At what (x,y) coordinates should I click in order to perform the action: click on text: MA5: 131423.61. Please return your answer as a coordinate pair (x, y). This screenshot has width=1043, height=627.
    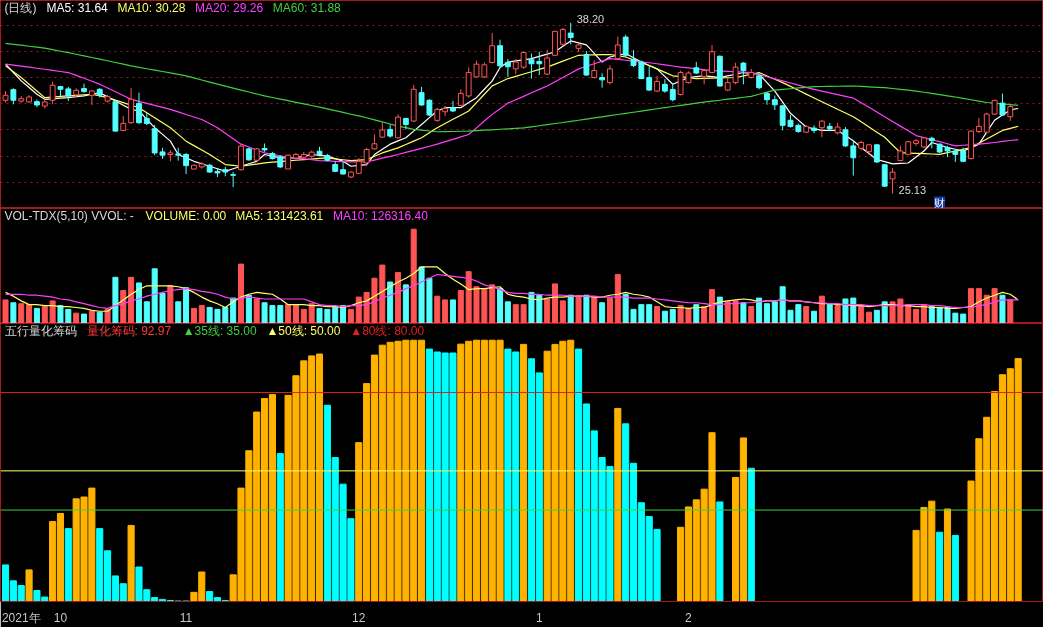
    Looking at the image, I should click on (279, 215).